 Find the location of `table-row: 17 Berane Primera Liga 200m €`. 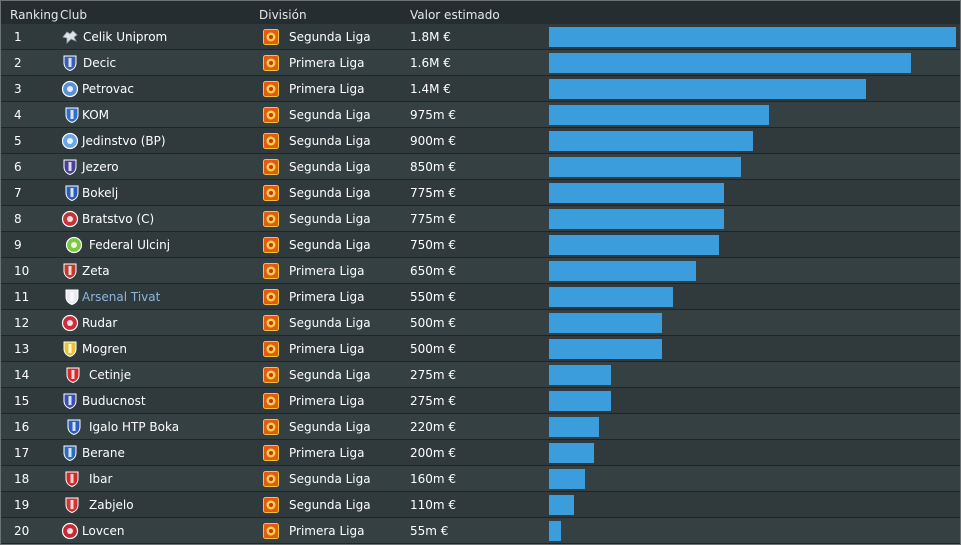

table-row: 17 Berane Primera Liga 200m € is located at coordinates (480, 453).